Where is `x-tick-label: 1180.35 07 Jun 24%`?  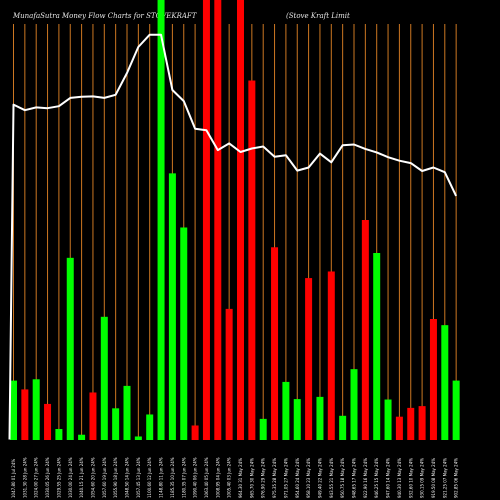 x-tick-label: 1180.35 07 Jun 24% is located at coordinates (183, 477).